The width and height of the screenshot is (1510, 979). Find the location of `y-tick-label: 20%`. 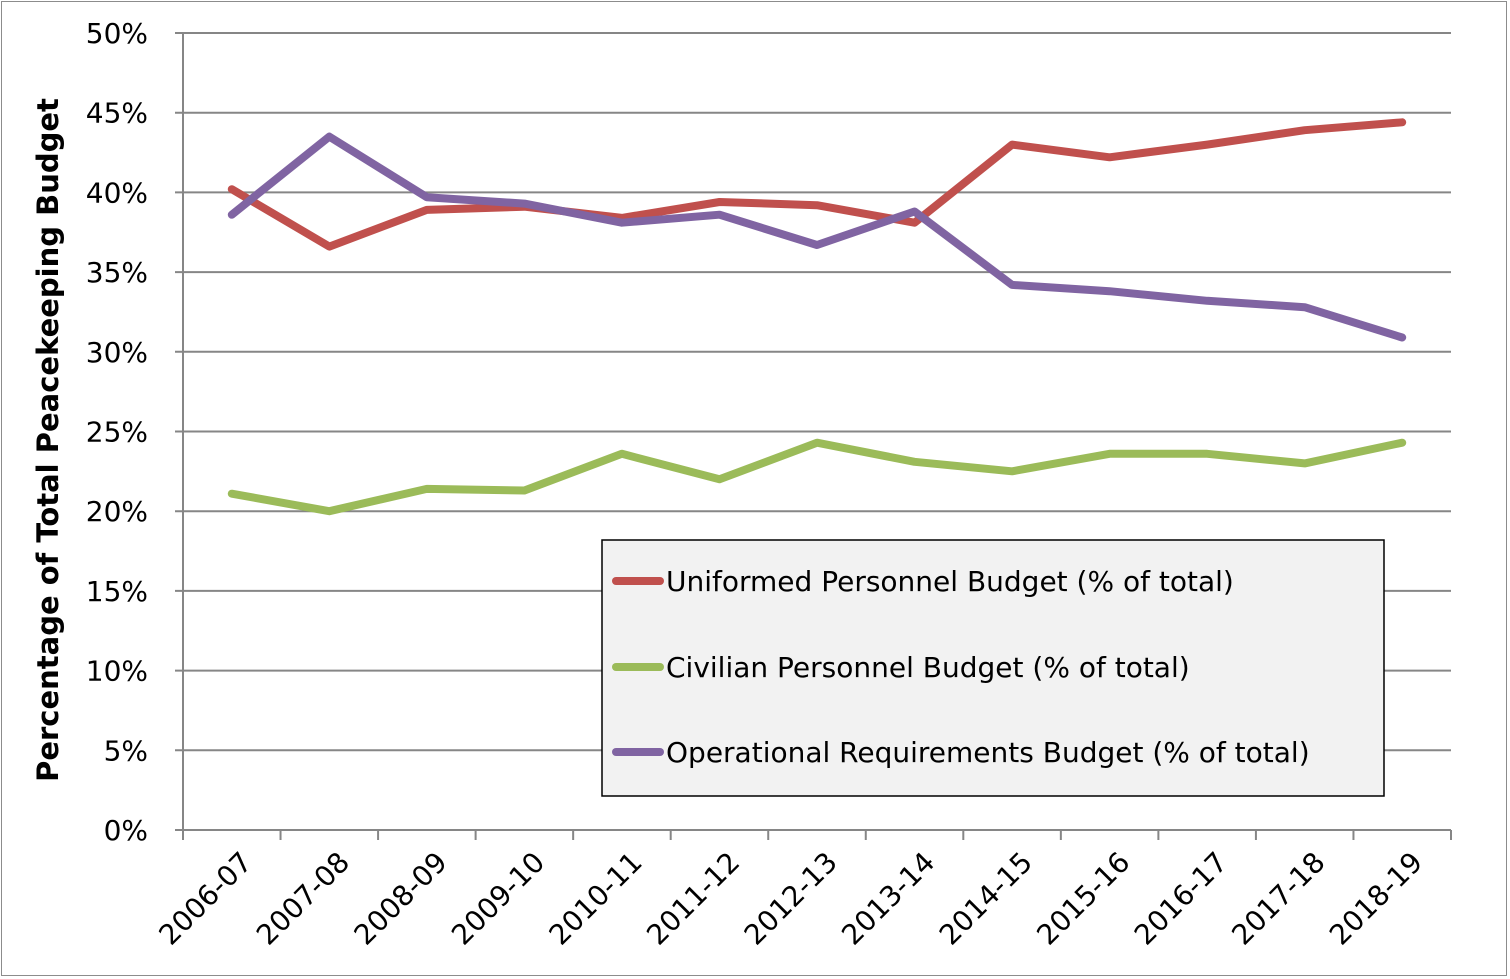

y-tick-label: 20% is located at coordinates (117, 511).